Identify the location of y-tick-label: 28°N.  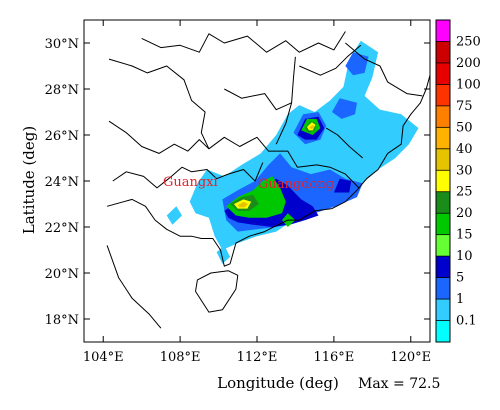
(62, 90).